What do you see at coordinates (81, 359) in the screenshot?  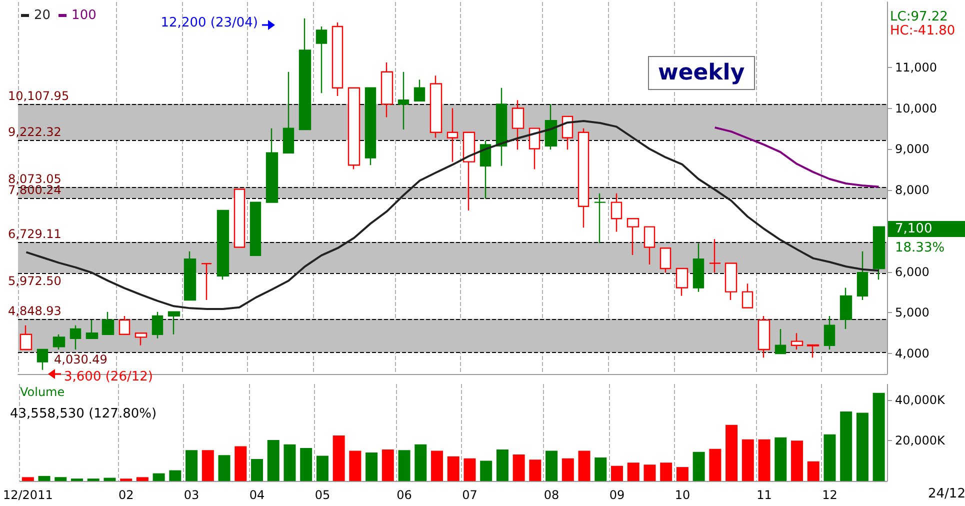 I see `ref-line-label: 4,030.49` at bounding box center [81, 359].